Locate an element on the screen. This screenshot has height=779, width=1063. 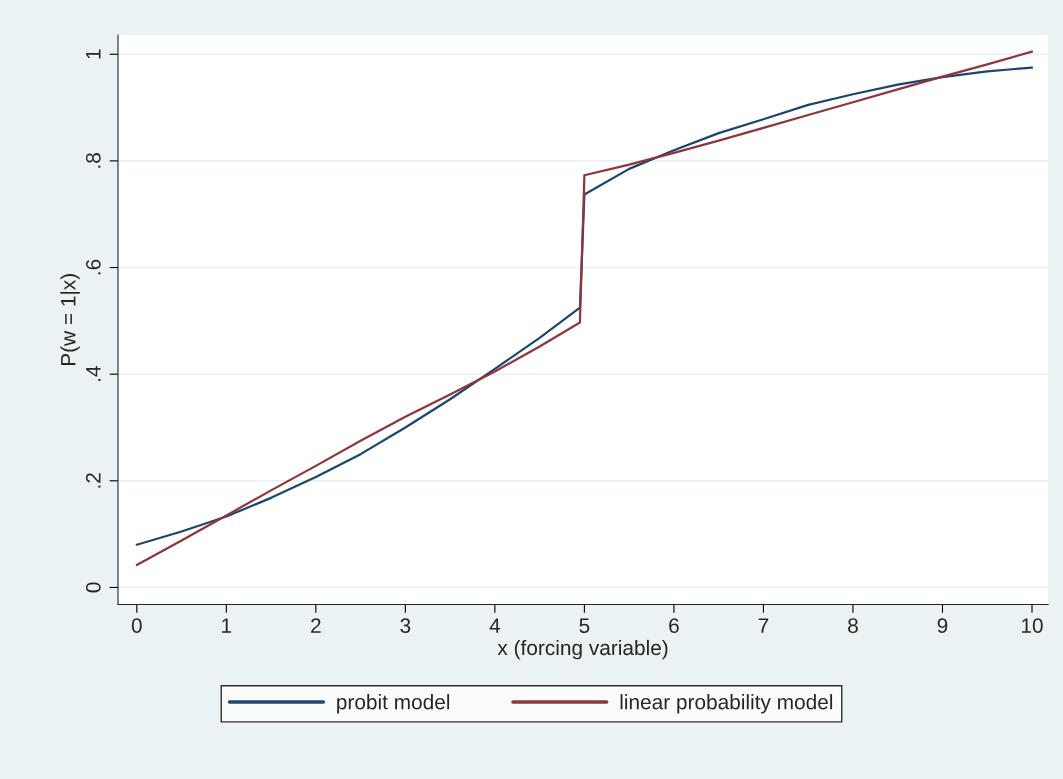
x-tick-label: 5 is located at coordinates (584, 625).